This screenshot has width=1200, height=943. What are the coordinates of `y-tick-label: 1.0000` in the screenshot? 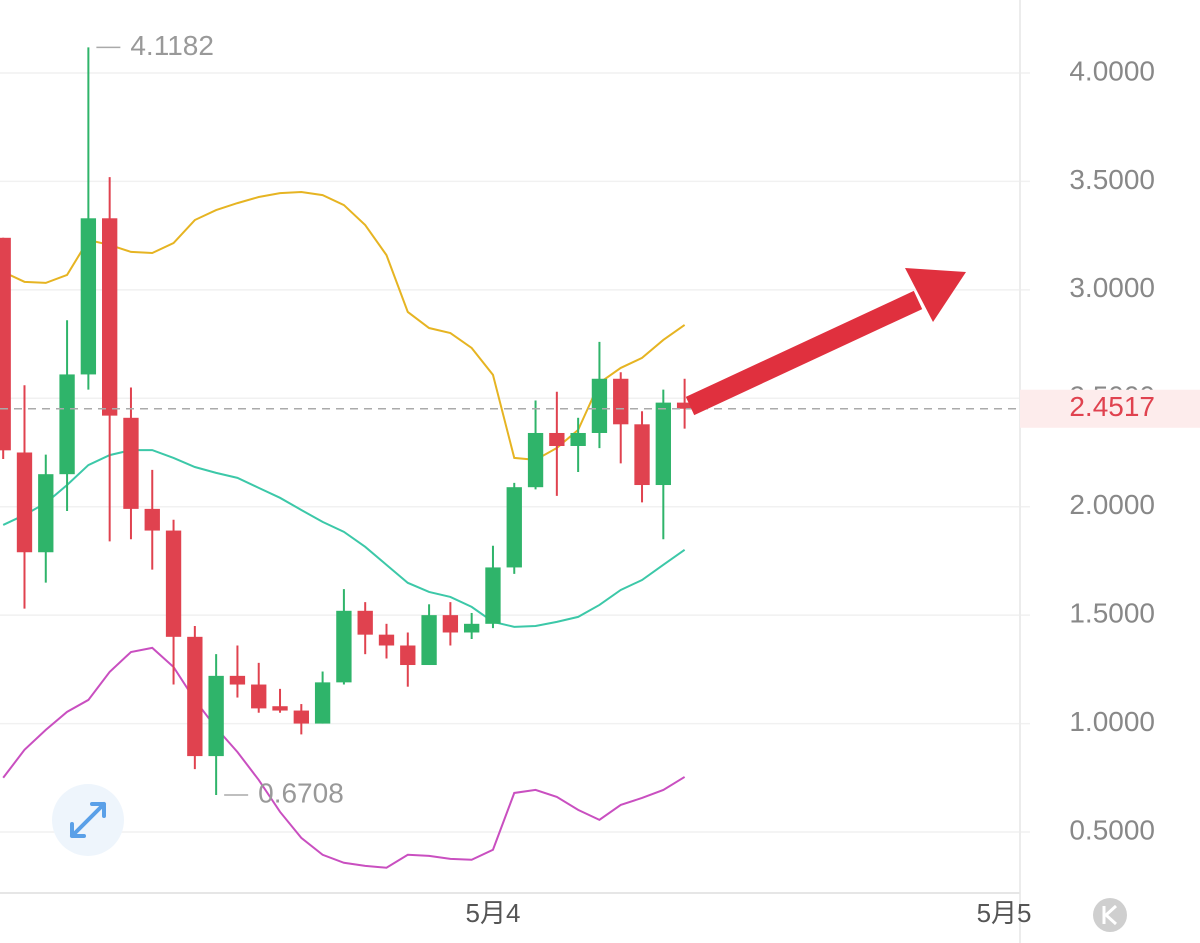 It's located at (1112, 721).